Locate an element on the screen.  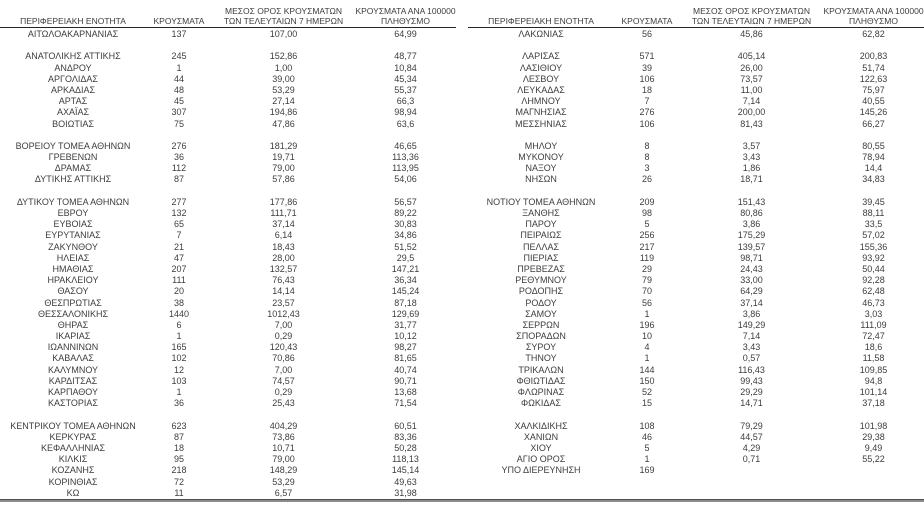
region-name-cell: ΙΩΑΝΝΙΝΩΝ is located at coordinates (73, 347).